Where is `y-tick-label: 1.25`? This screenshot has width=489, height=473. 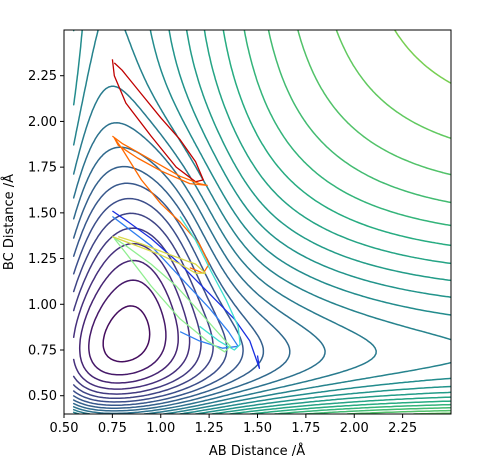
y-tick-label: 1.25 is located at coordinates (42, 259).